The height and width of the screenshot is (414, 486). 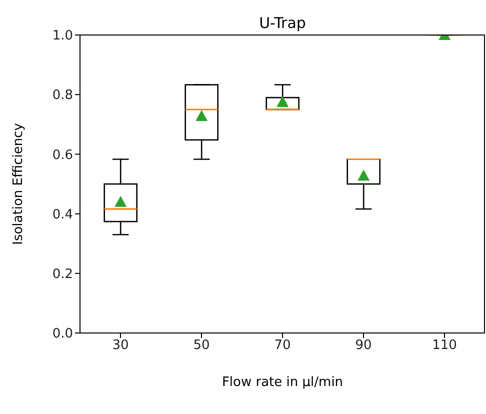 I want to click on y-axis-title: Isolation Efficiency, so click(x=18, y=183).